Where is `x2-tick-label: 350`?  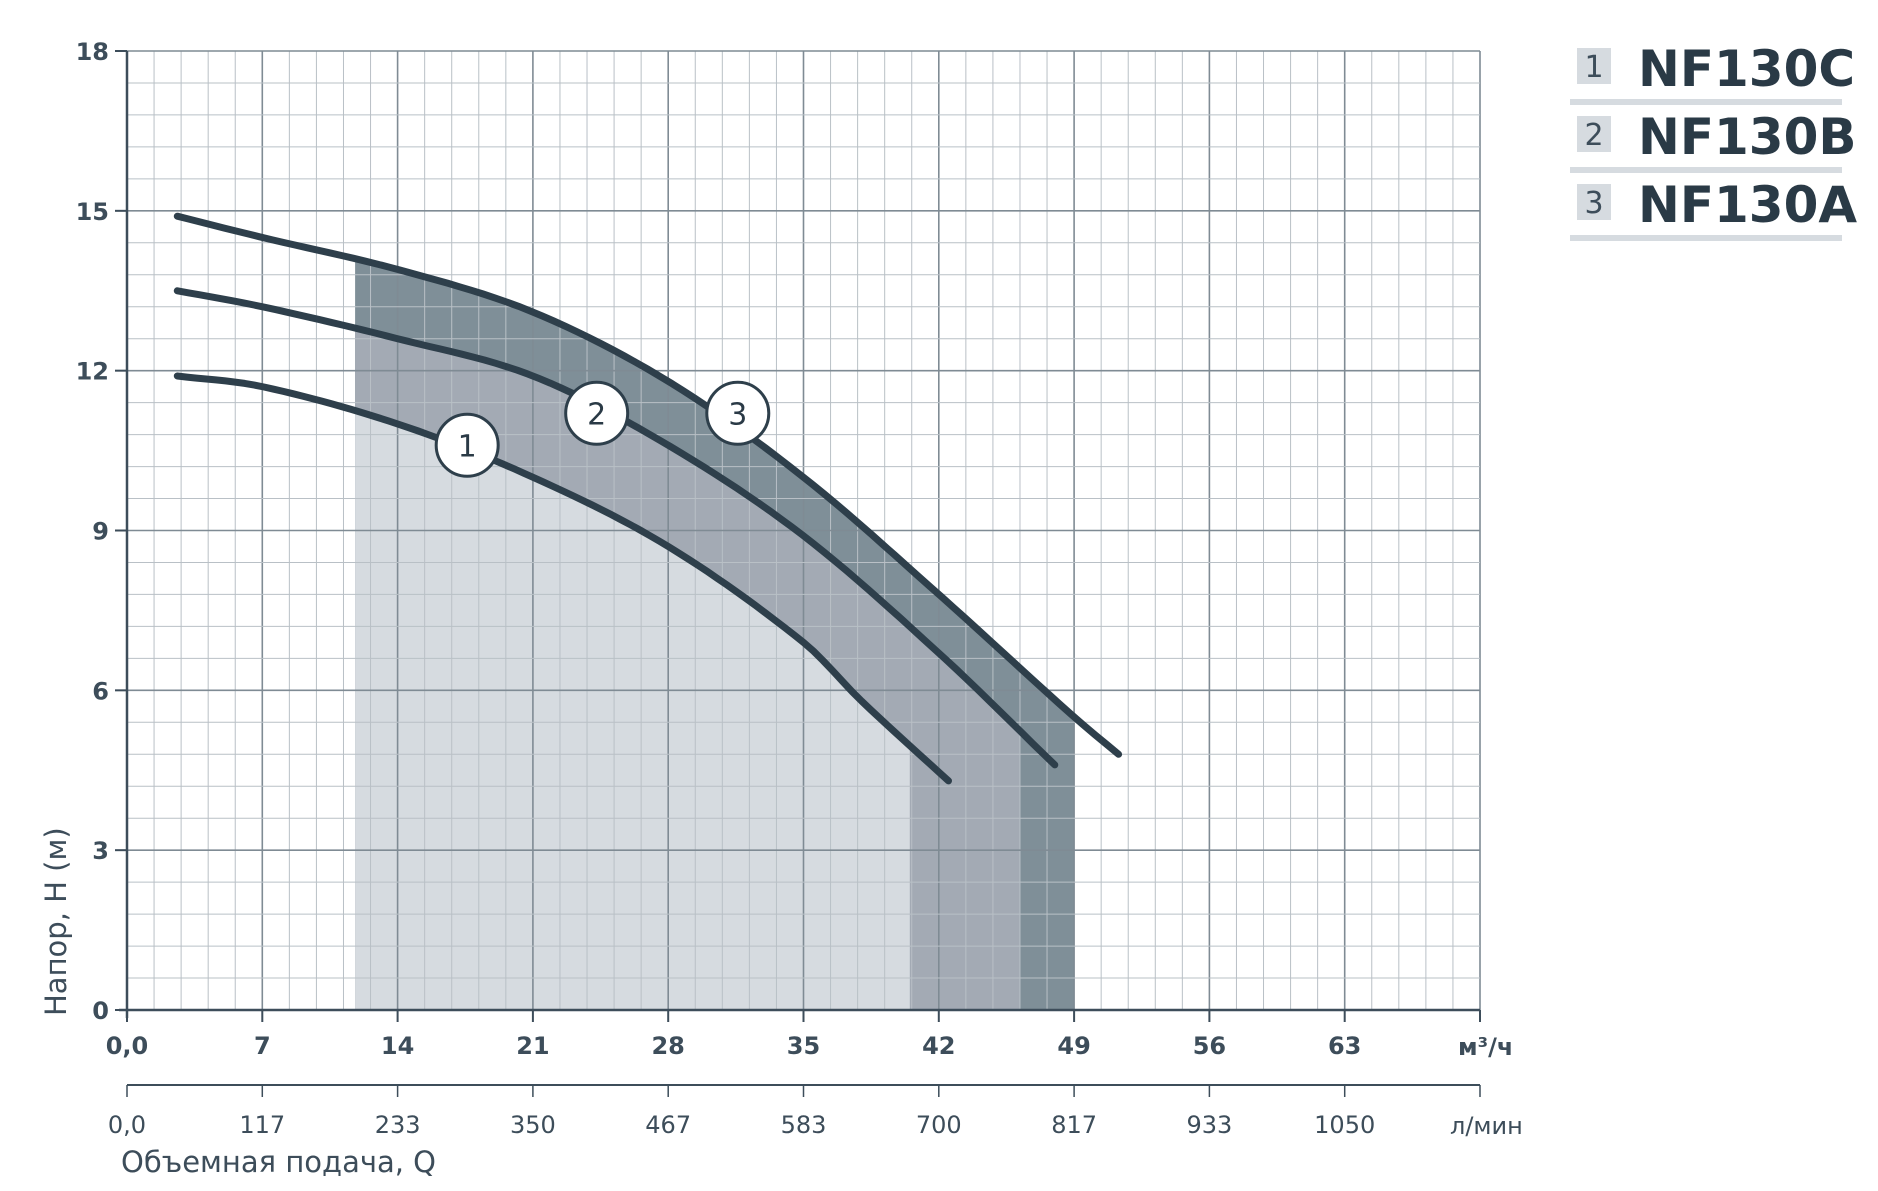
x2-tick-label: 350 is located at coordinates (533, 1125).